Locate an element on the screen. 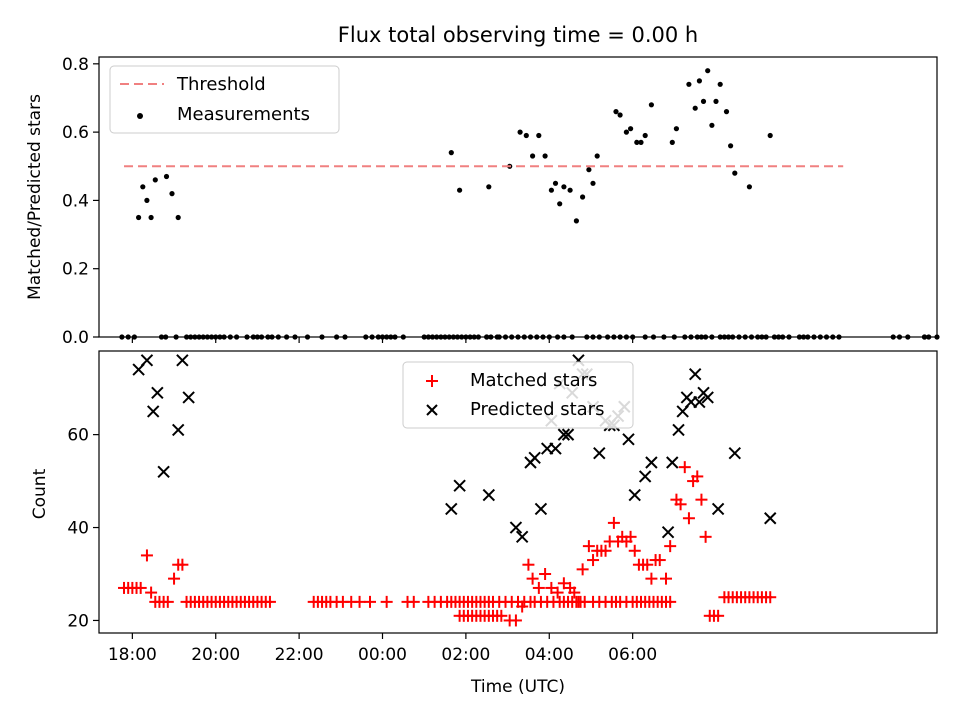  bottom-x-tick-label: 02:00 is located at coordinates (465, 655).